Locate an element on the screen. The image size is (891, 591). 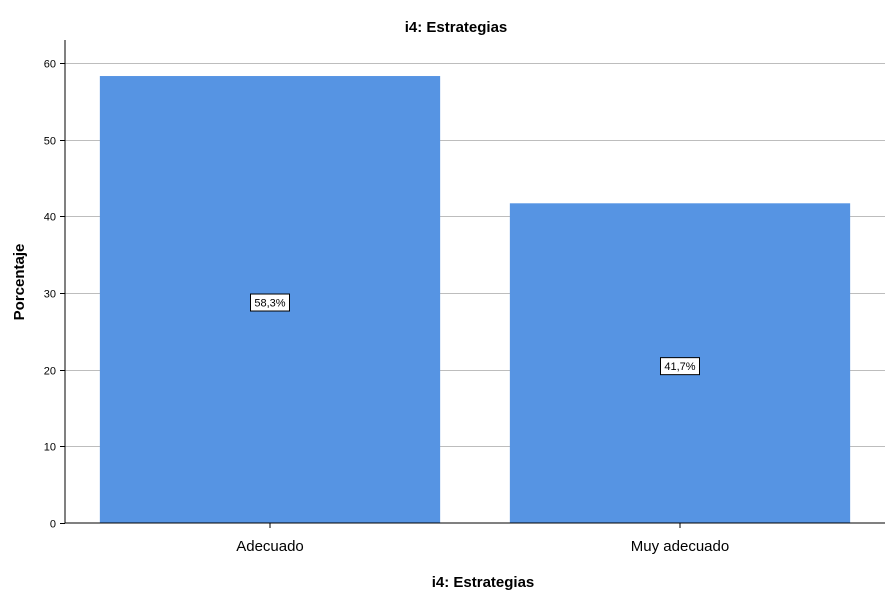
data-label: 41,7% is located at coordinates (679, 367).